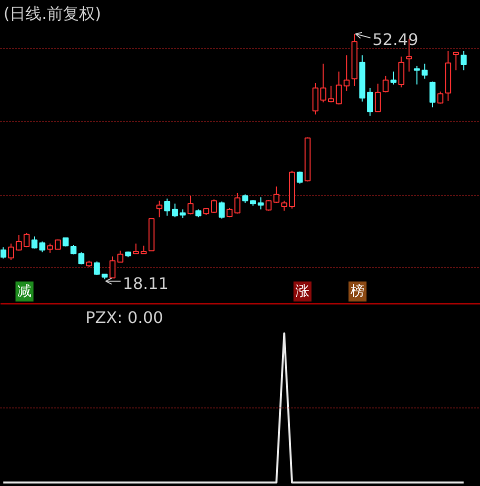 The image size is (480, 486). Describe the element at coordinates (145, 284) in the screenshot. I see `annotation: 18.11` at that location.